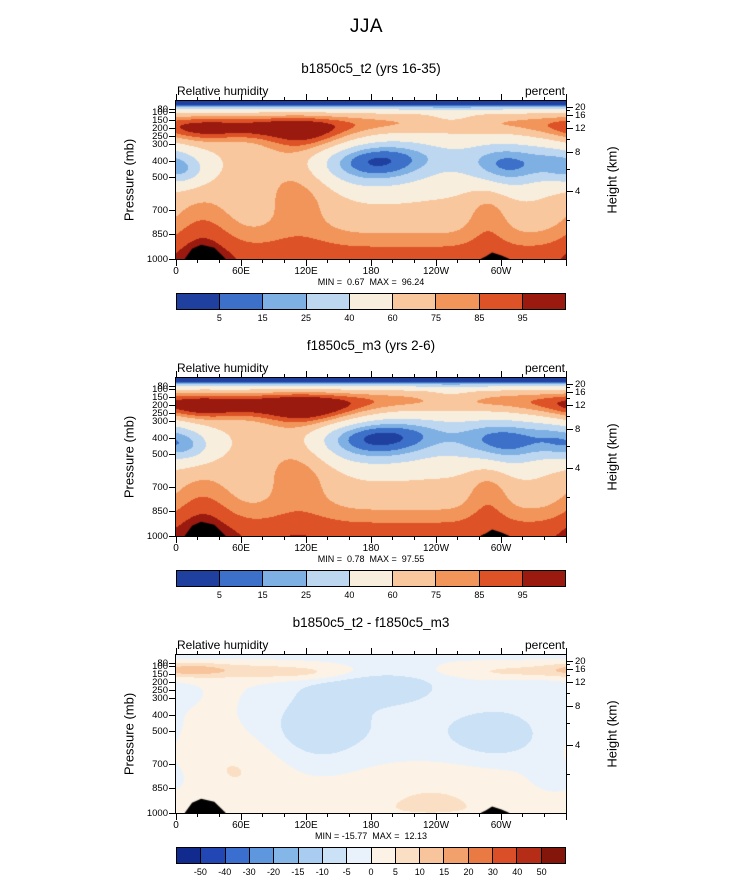  I want to click on colorbar-tick-label: 10, so click(419, 872).